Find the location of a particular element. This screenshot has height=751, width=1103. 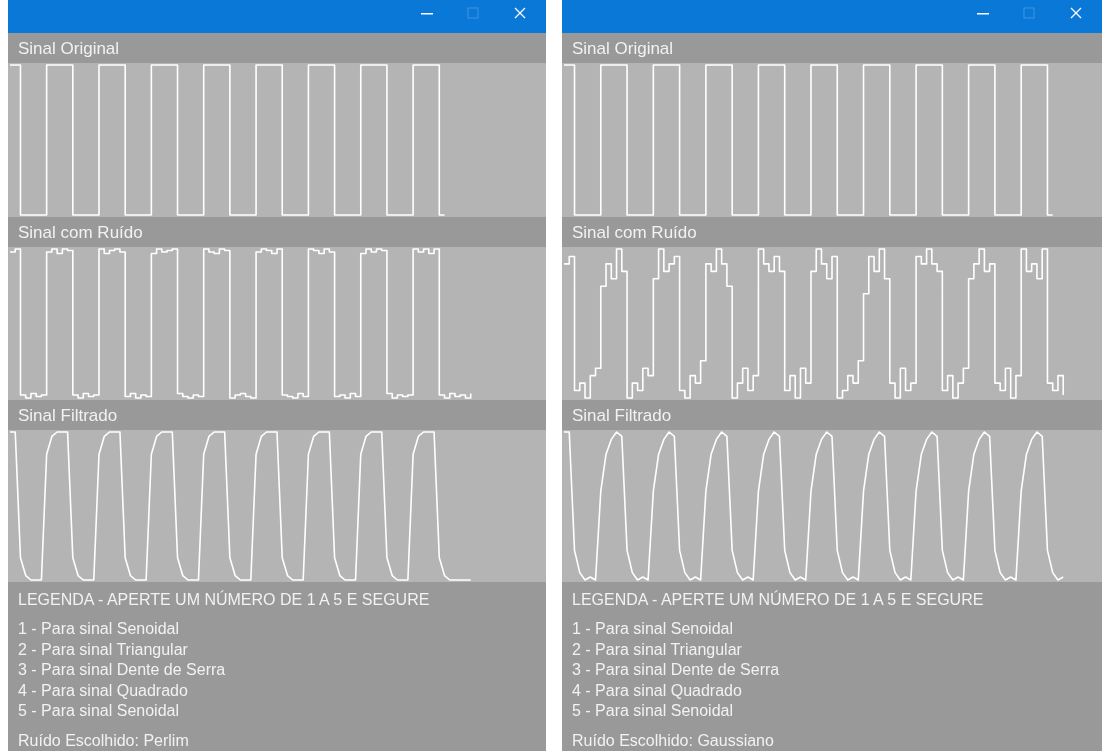

text: Ruído Escolhido: Perlim is located at coordinates (103, 740).